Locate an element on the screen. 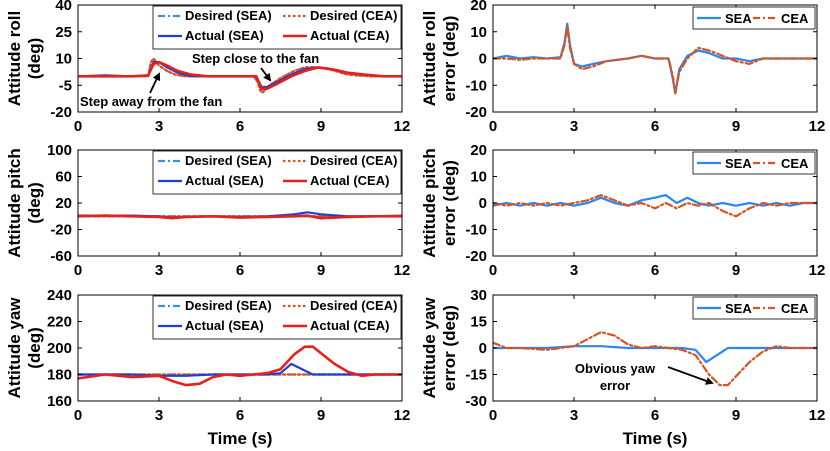 The image size is (830, 451). y-tick-label: 180 is located at coordinates (59, 375).